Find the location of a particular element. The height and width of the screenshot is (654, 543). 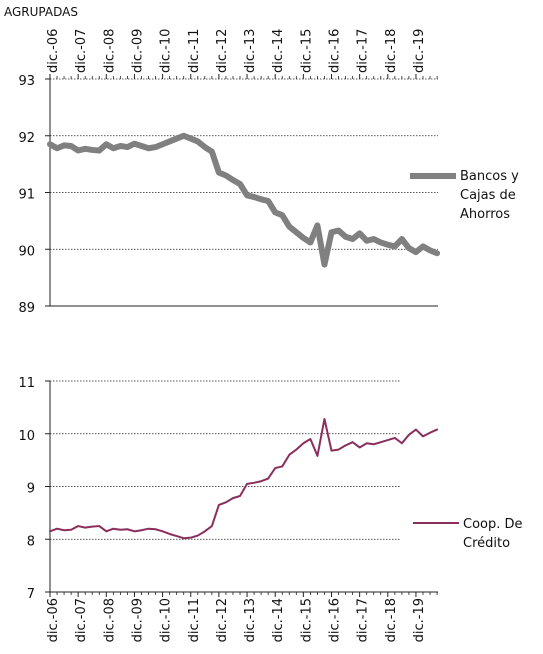

cat-label-top-12: dic.-18 is located at coordinates (391, 51).